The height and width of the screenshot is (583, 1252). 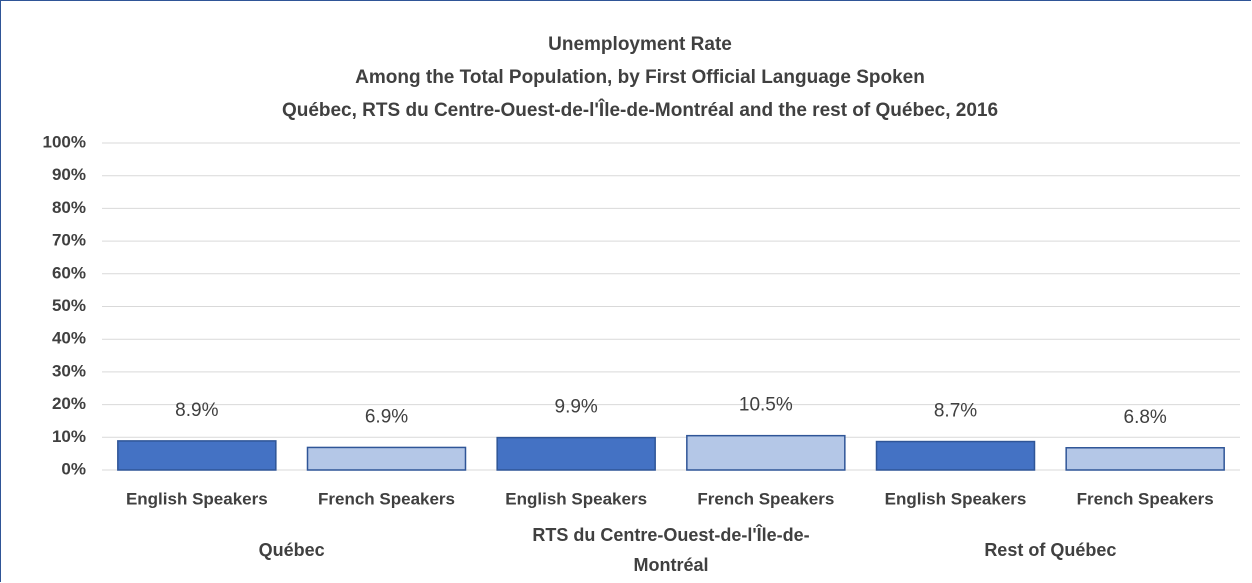 I want to click on group-label: Québec, so click(x=291, y=550).